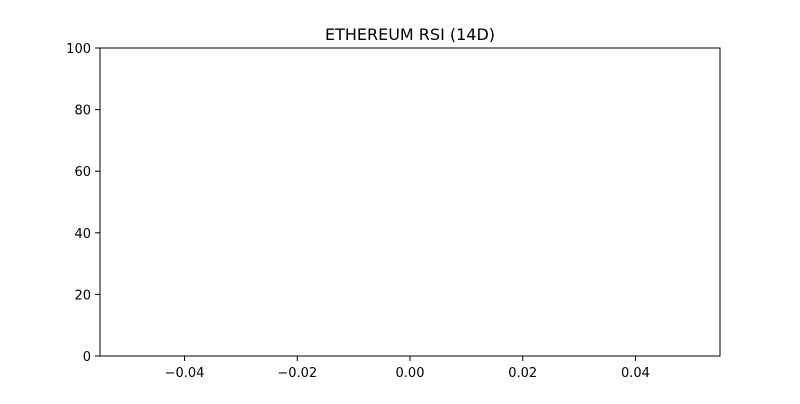  I want to click on y-tick-label: 20, so click(82, 295).